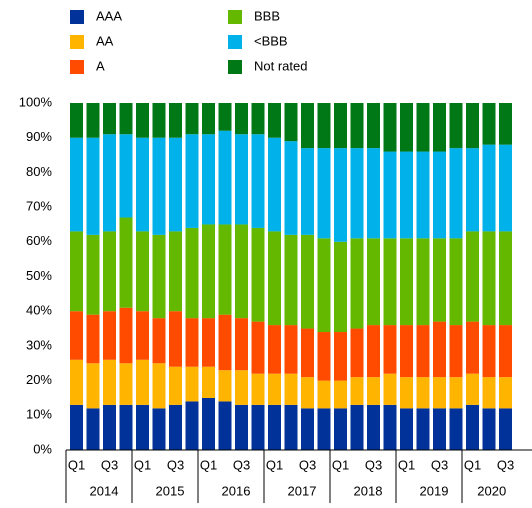  I want to click on y-tick-label: 0%, so click(42, 448).